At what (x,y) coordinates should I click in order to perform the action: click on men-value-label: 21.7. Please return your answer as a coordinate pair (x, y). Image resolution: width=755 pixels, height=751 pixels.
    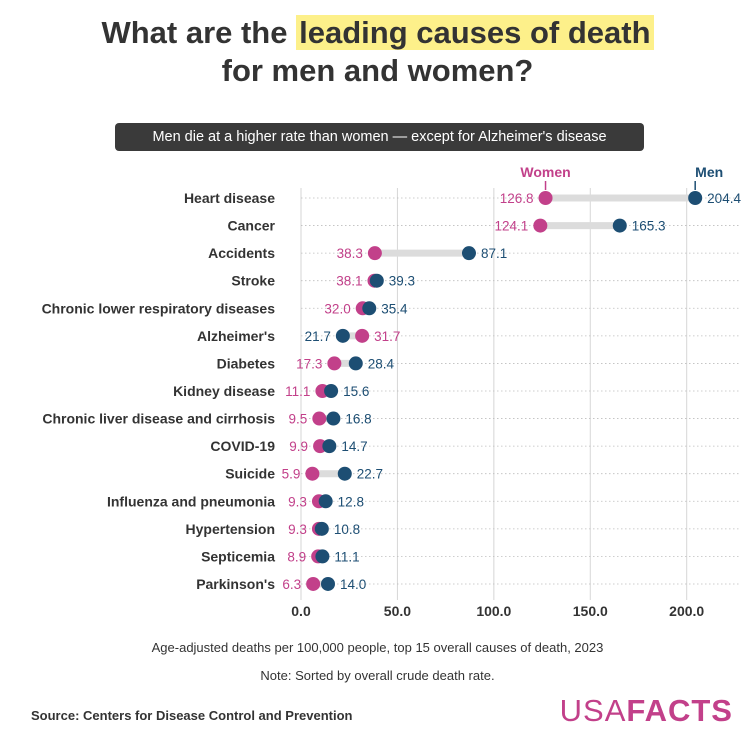
    Looking at the image, I should click on (318, 336).